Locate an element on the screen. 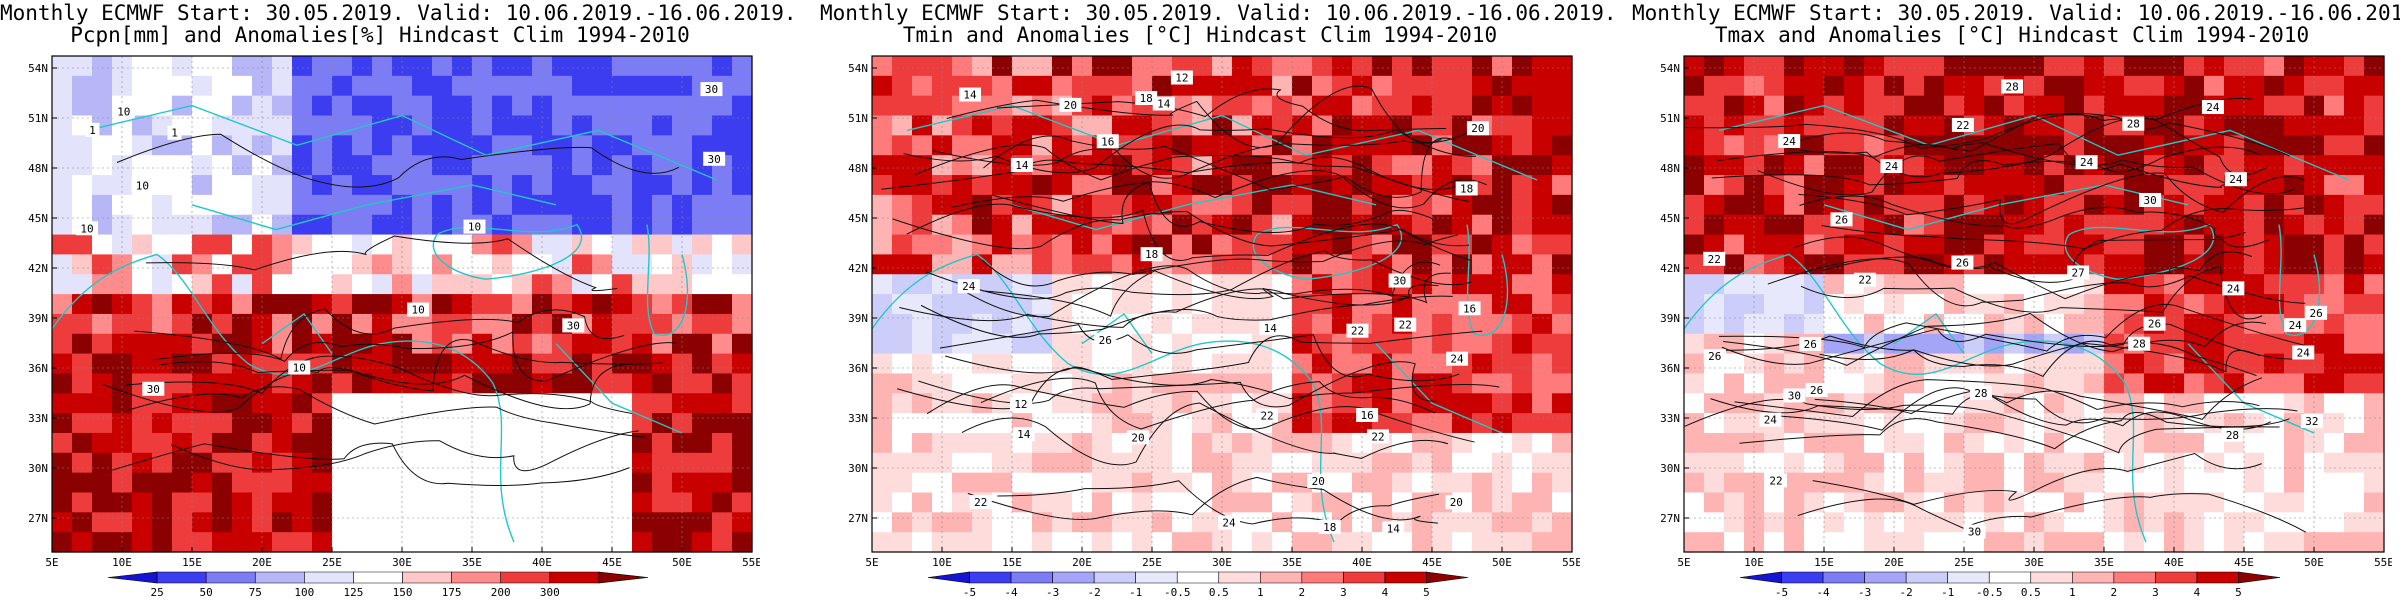  contour-label: 12 is located at coordinates (1020, 403).